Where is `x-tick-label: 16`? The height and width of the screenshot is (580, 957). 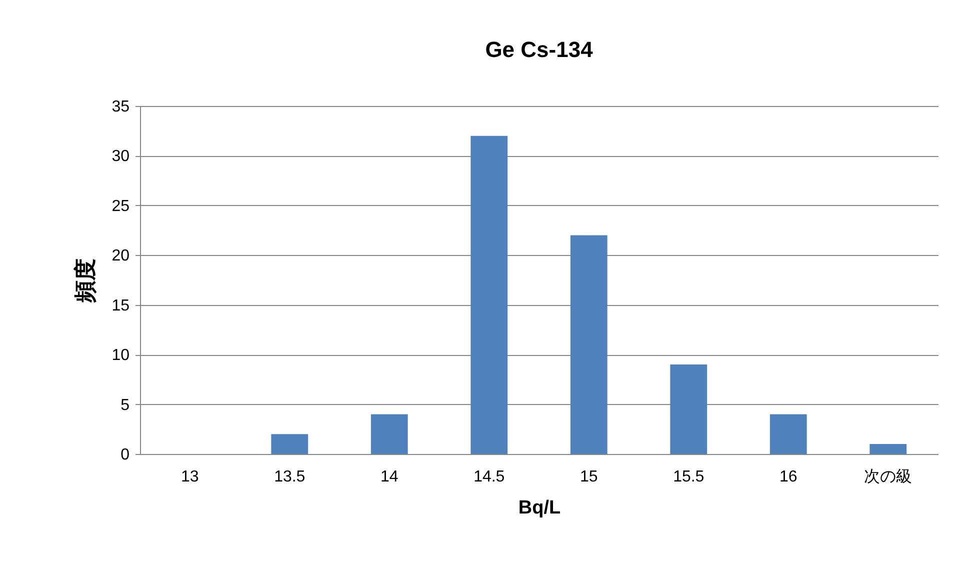 x-tick-label: 16 is located at coordinates (788, 477).